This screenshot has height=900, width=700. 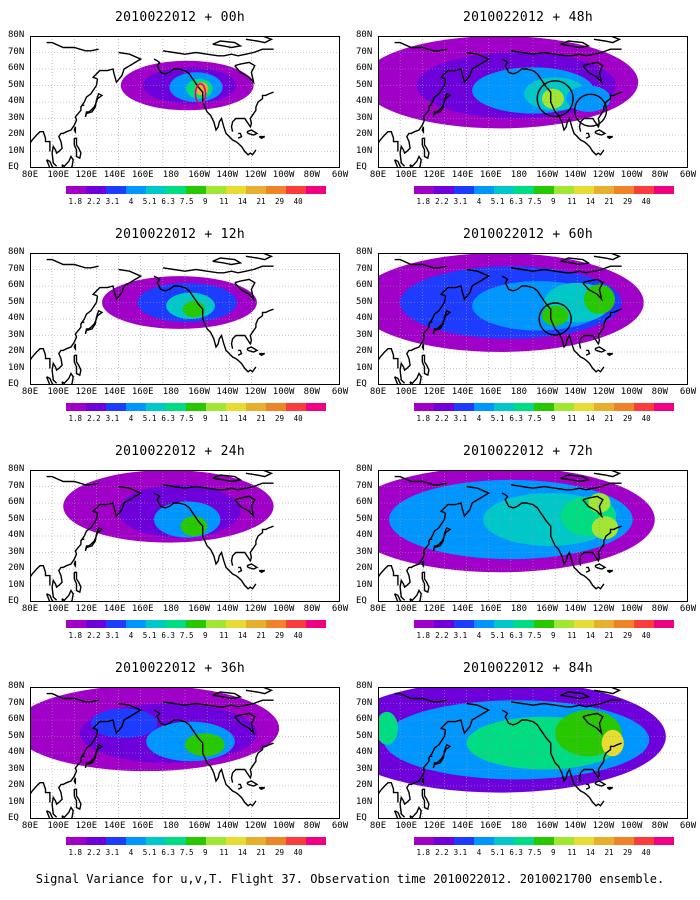 I want to click on colorbar-label: 40, so click(x=298, y=635).